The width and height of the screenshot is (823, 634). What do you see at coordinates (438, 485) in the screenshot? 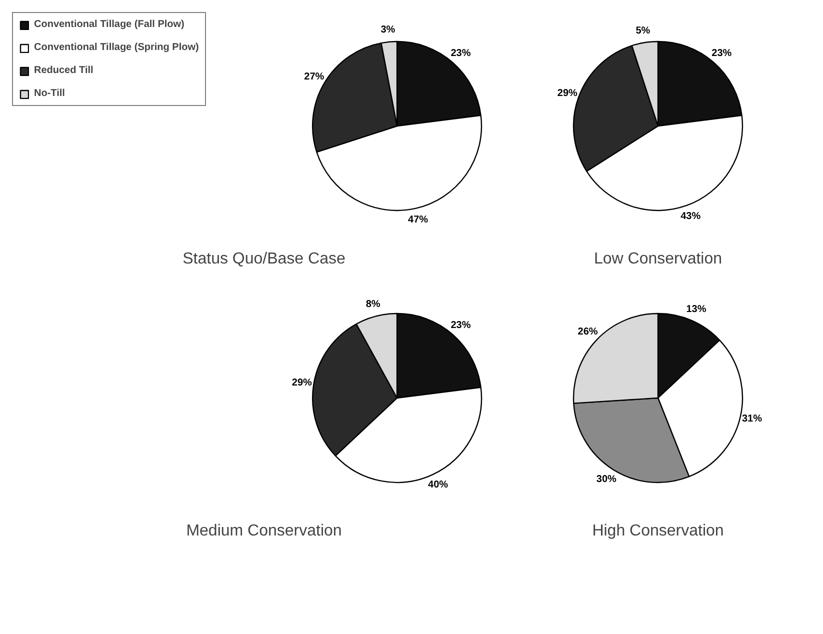
I see `data-label: 40%` at bounding box center [438, 485].